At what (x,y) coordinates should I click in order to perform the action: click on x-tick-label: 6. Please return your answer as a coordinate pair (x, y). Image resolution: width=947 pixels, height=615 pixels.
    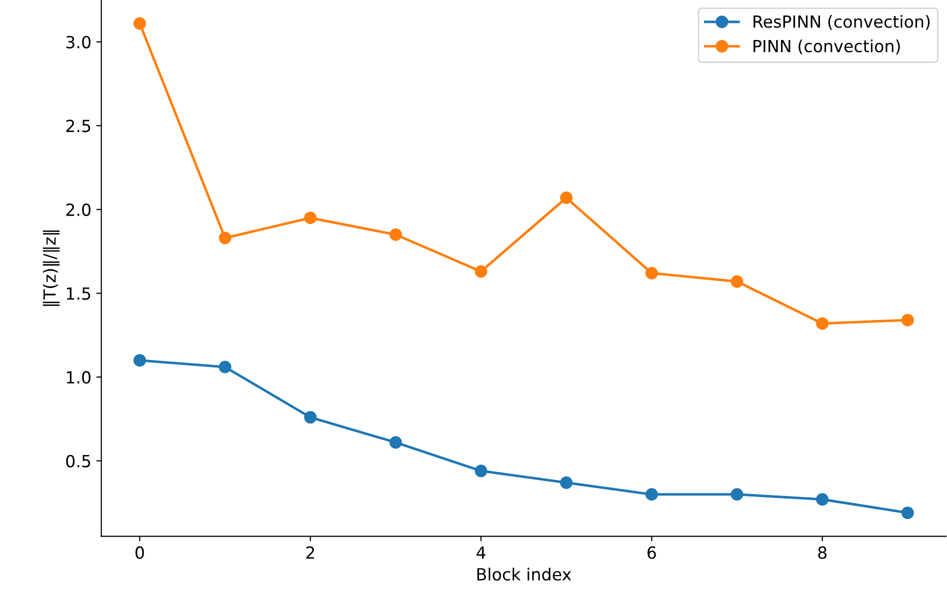
    Looking at the image, I should click on (652, 552).